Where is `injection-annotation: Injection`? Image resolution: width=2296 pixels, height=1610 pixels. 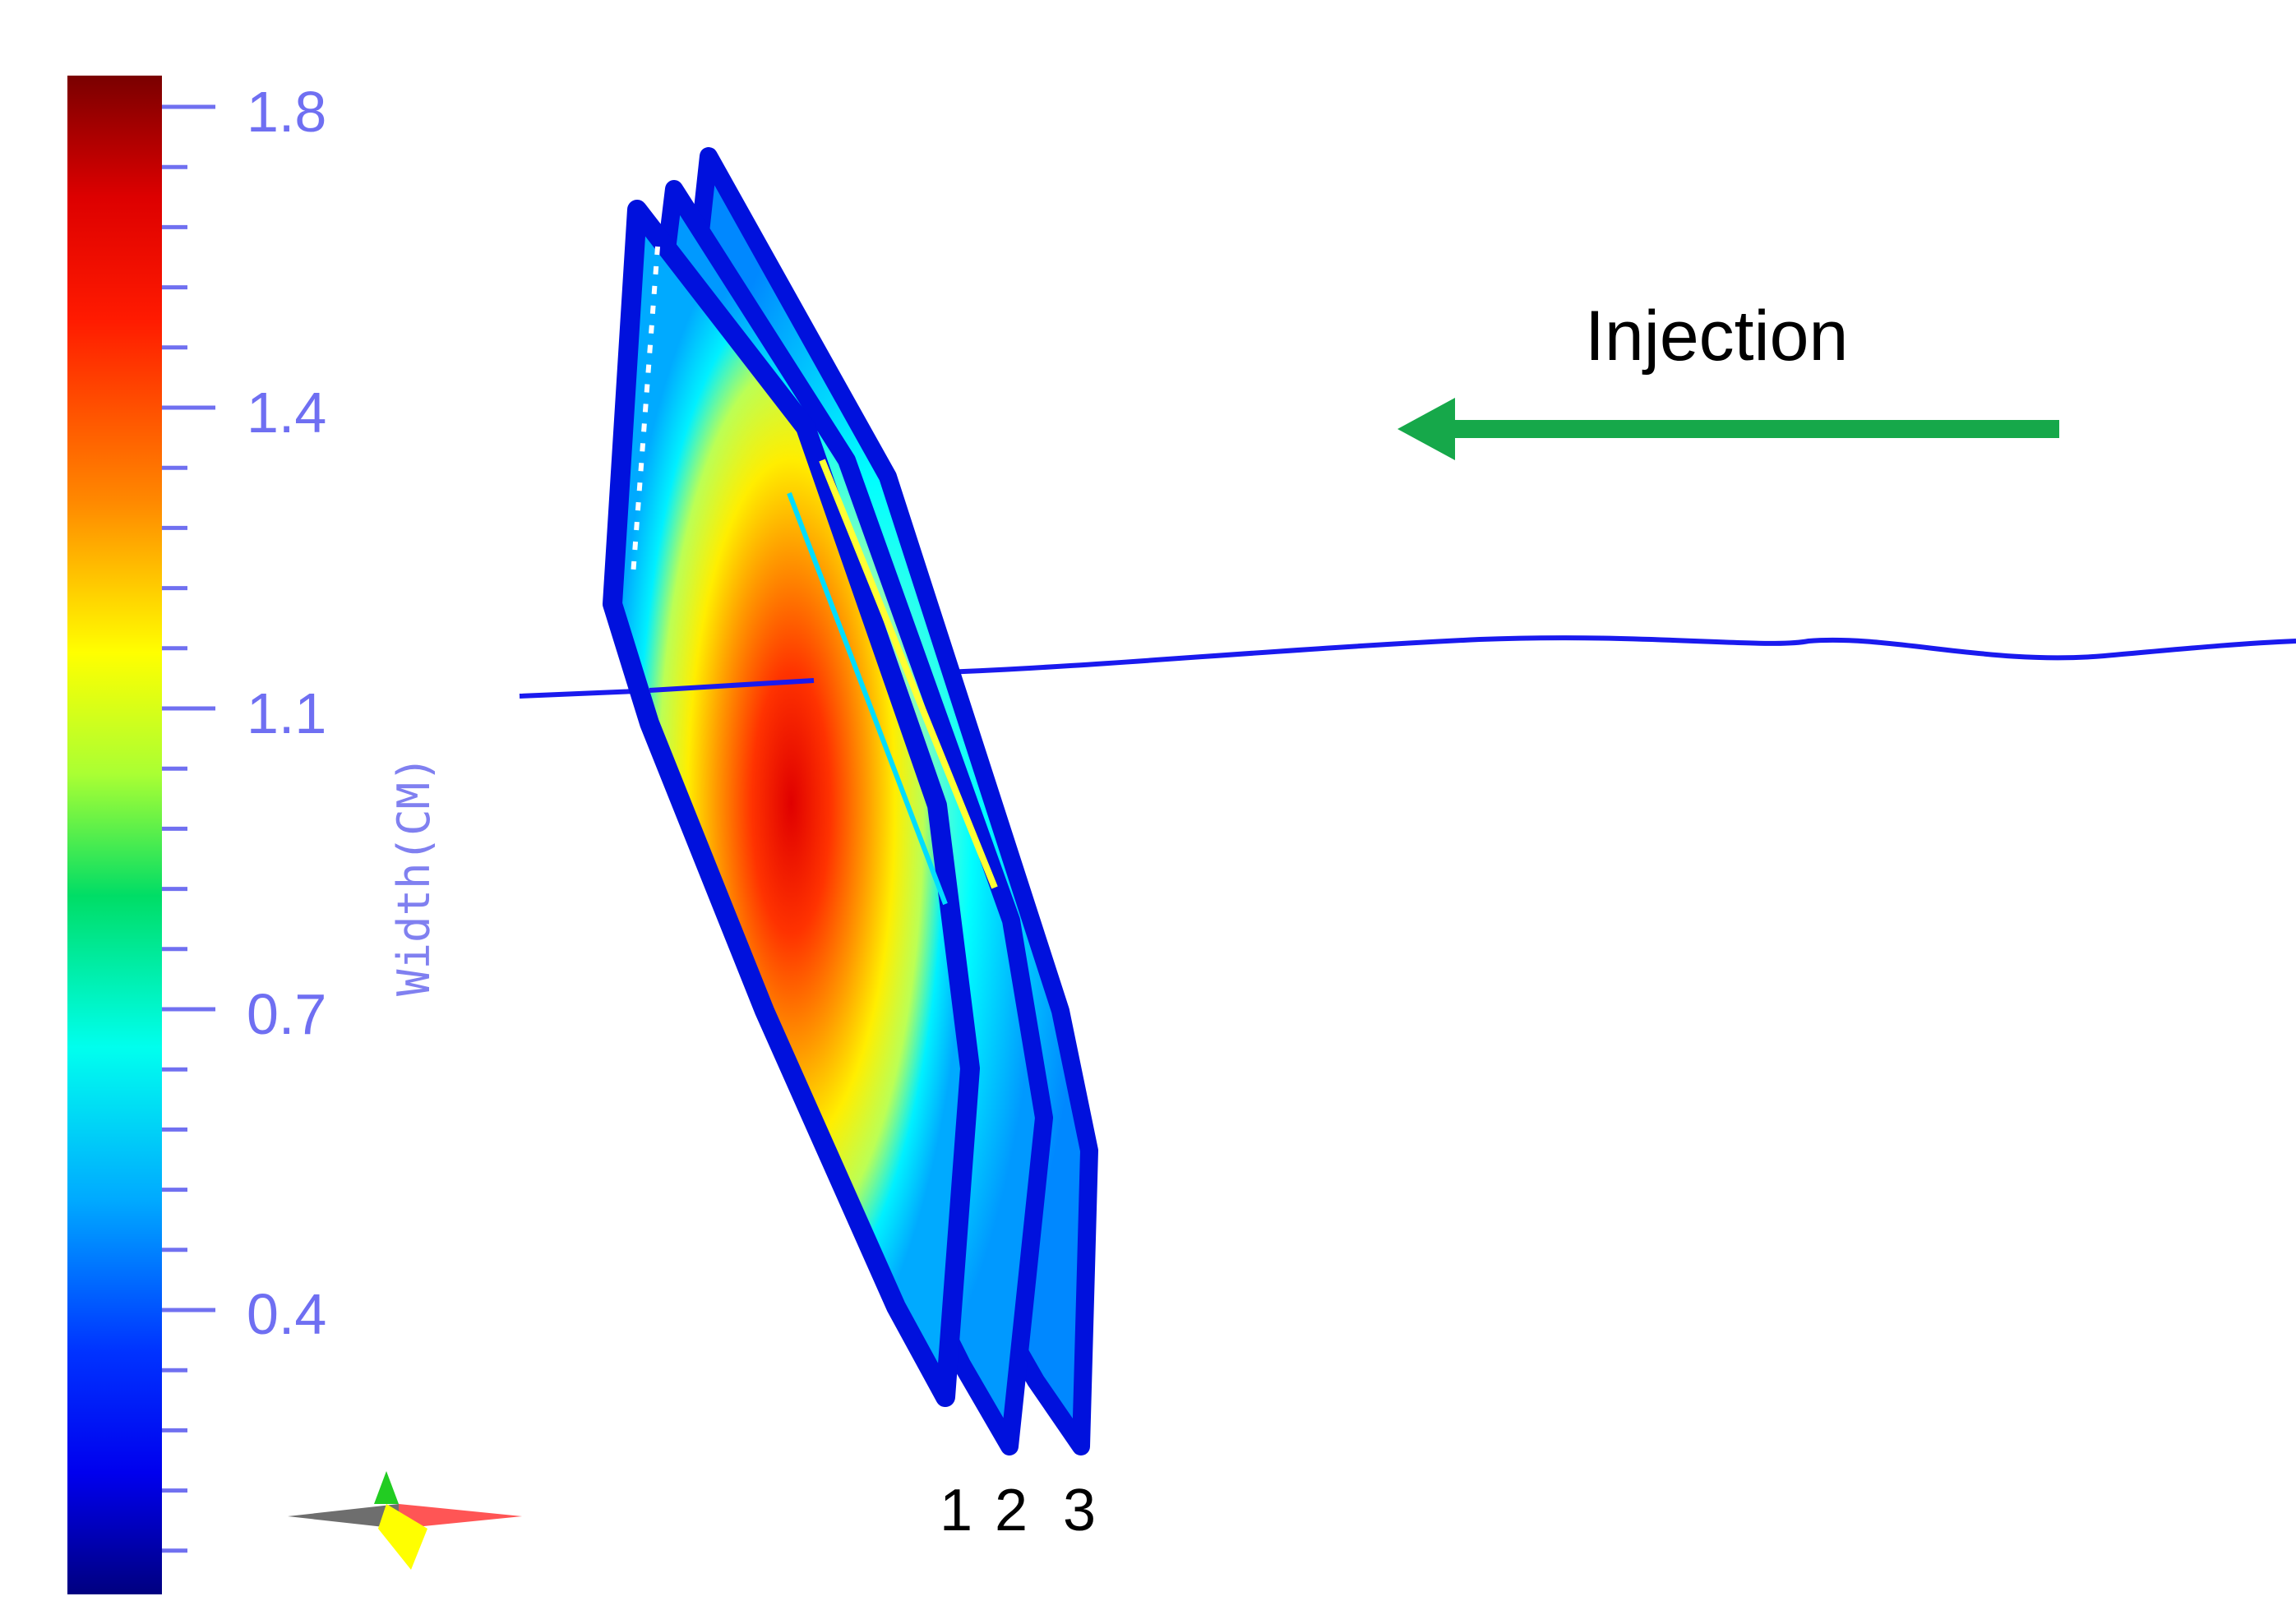 injection-annotation: Injection is located at coordinates (1728, 378).